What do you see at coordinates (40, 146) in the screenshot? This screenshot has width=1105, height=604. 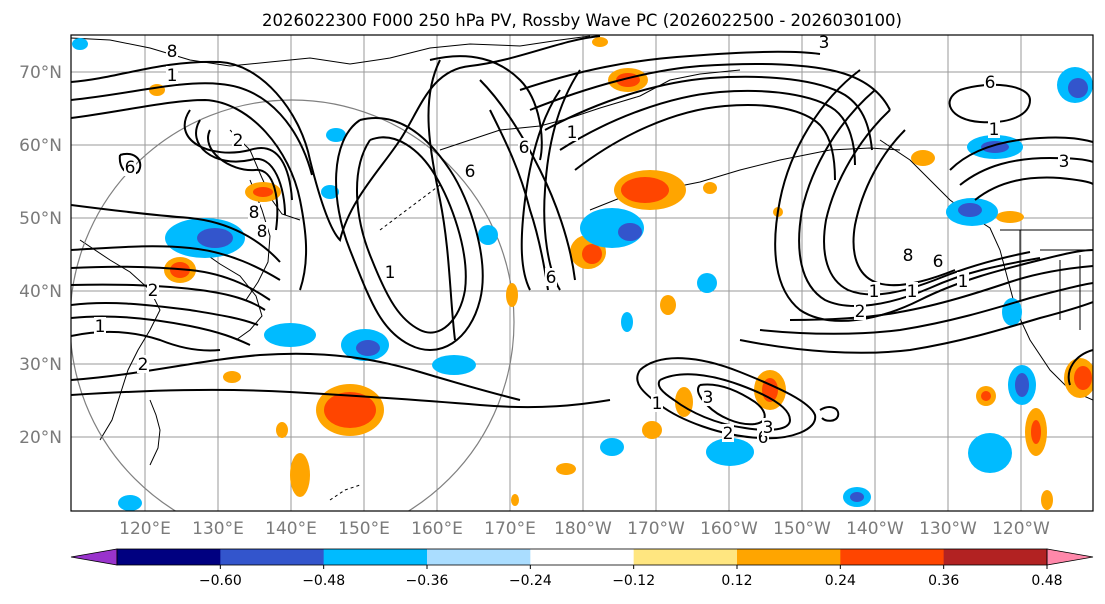 I see `lat-label: 60°N` at bounding box center [40, 146].